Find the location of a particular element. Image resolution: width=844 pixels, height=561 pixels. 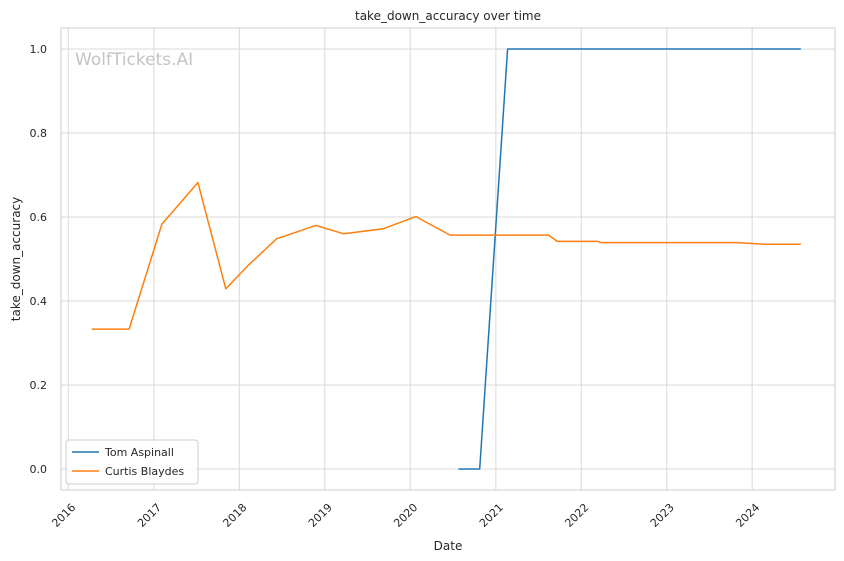

y-tick-label: 0.4 is located at coordinates (39, 301).